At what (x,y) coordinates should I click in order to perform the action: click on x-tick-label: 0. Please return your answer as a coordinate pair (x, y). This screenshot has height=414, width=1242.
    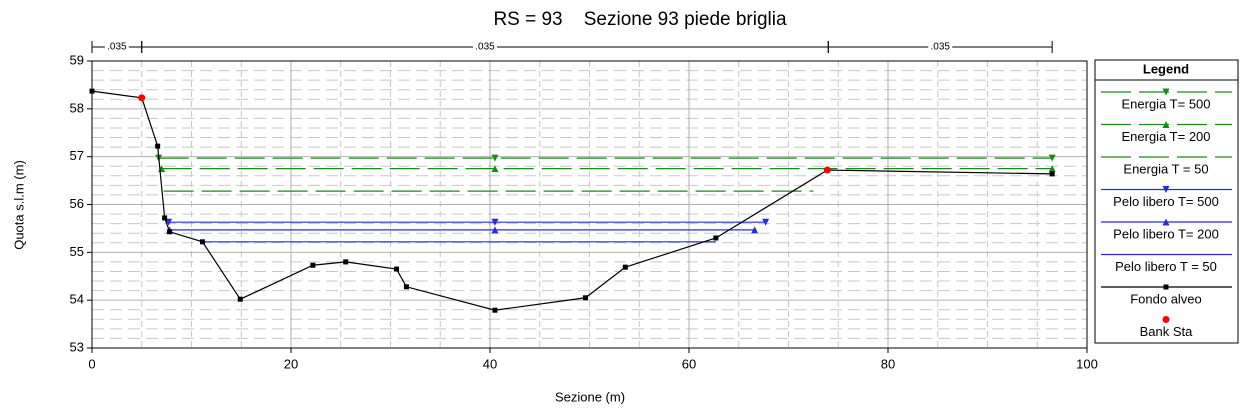
    Looking at the image, I should click on (91, 363).